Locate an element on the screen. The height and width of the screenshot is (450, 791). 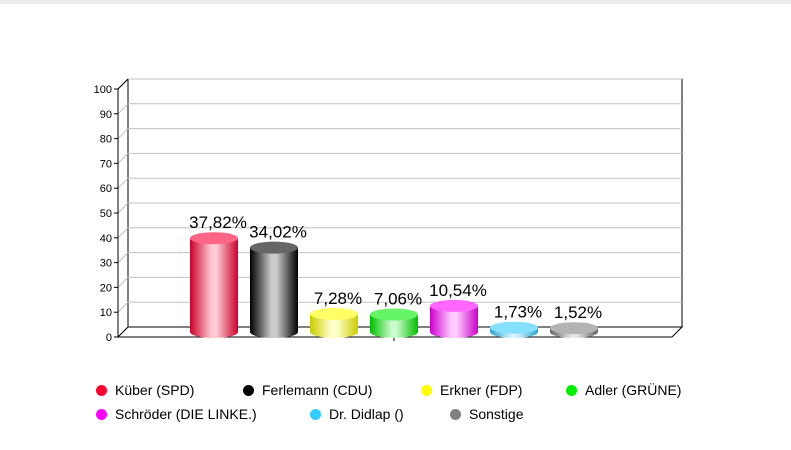
y-tick-label: 20 is located at coordinates (106, 288).